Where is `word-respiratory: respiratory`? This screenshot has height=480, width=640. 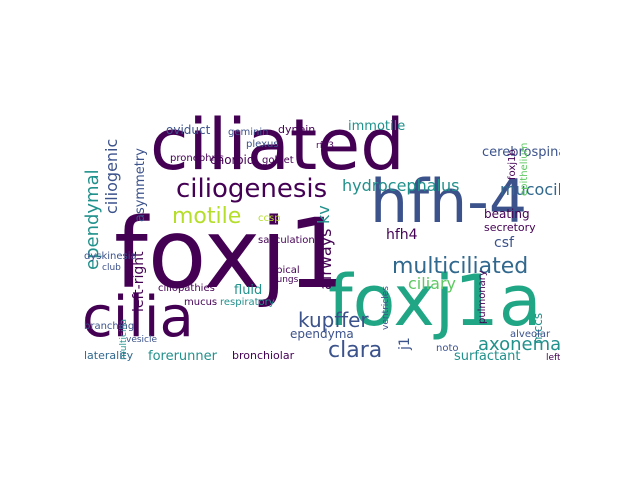
word-respiratory: respiratory is located at coordinates (247, 302).